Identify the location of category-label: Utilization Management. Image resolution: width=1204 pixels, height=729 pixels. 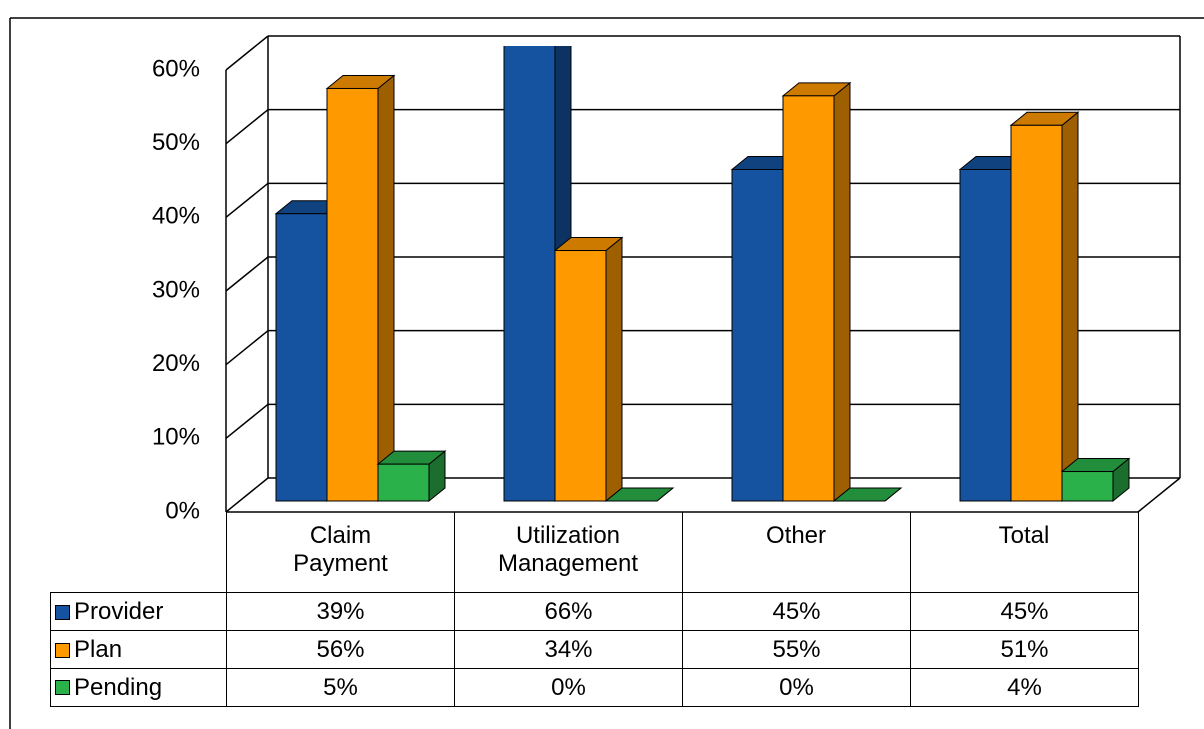
(568, 549).